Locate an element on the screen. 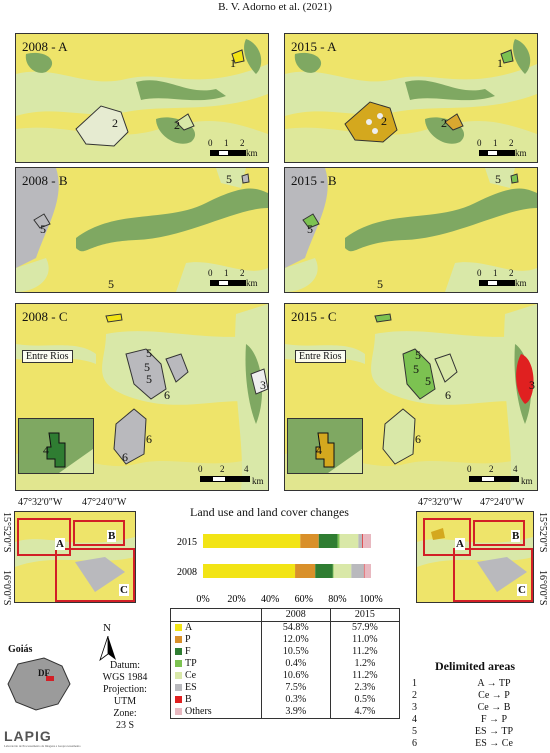  class-label: A is located at coordinates (189, 627).